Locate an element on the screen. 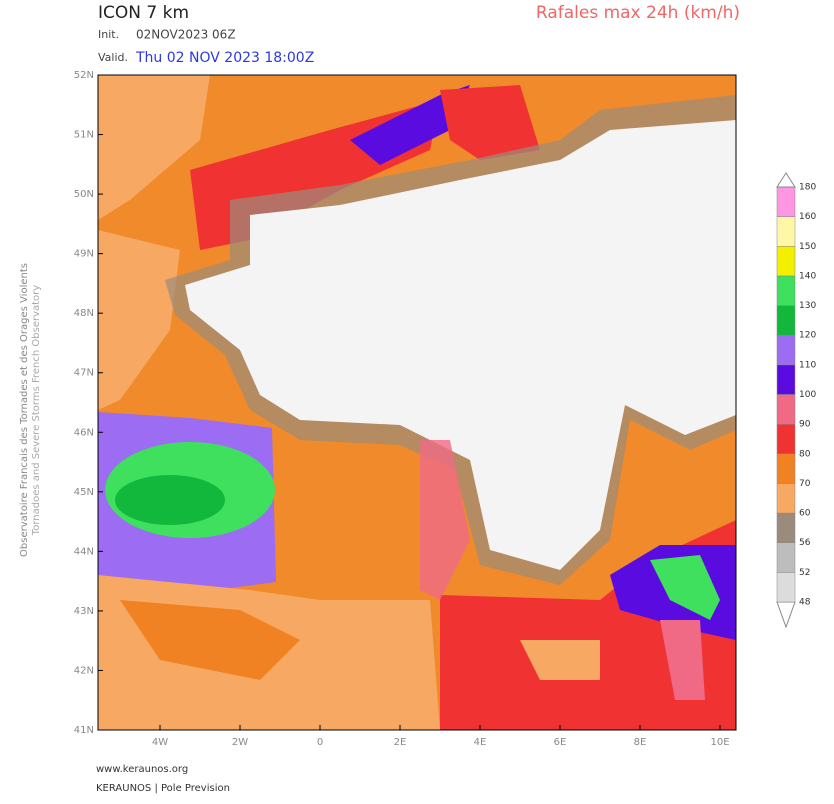  colorbar-label: 90 is located at coordinates (805, 425).